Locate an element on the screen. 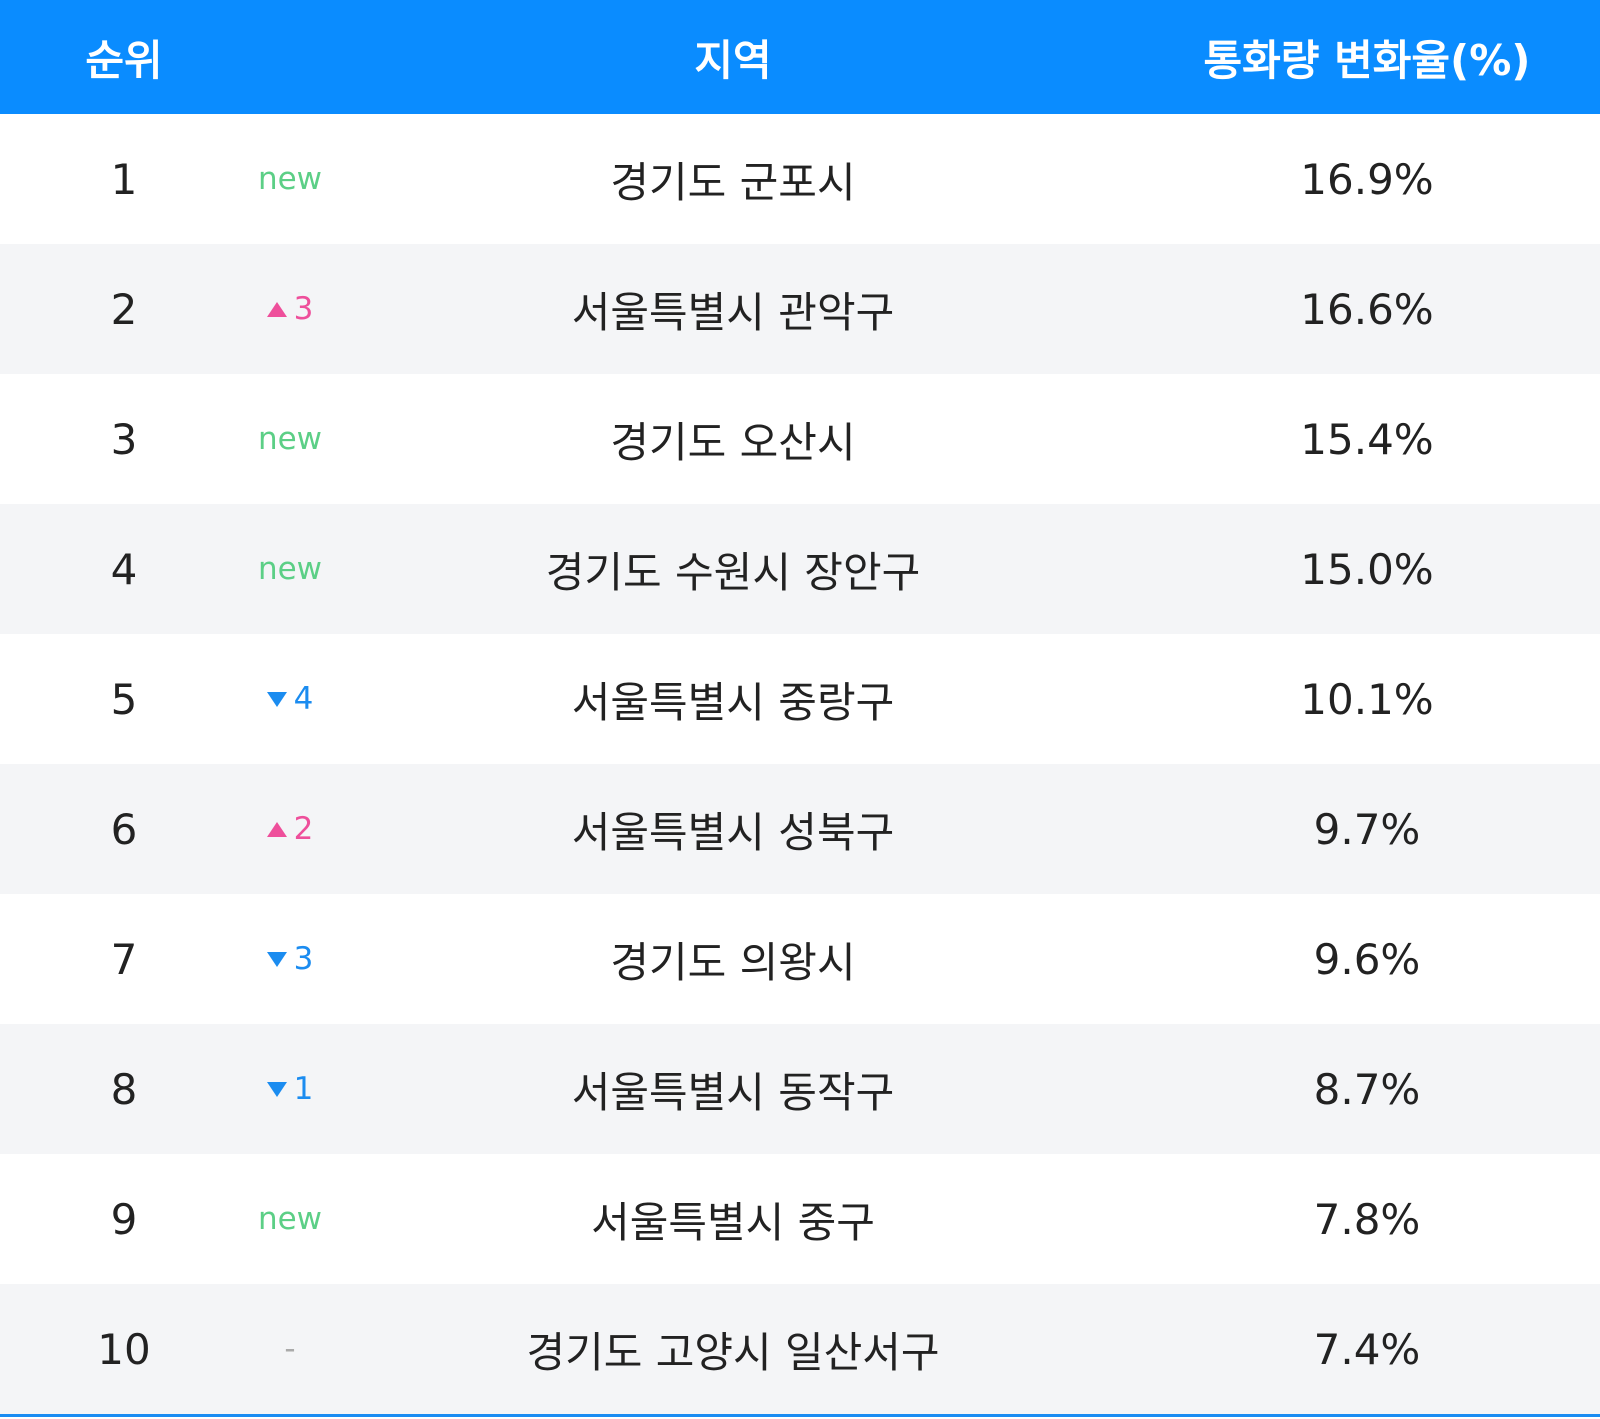  table-row: 7 3 경기도 의왕시 9.6% is located at coordinates (800, 959).